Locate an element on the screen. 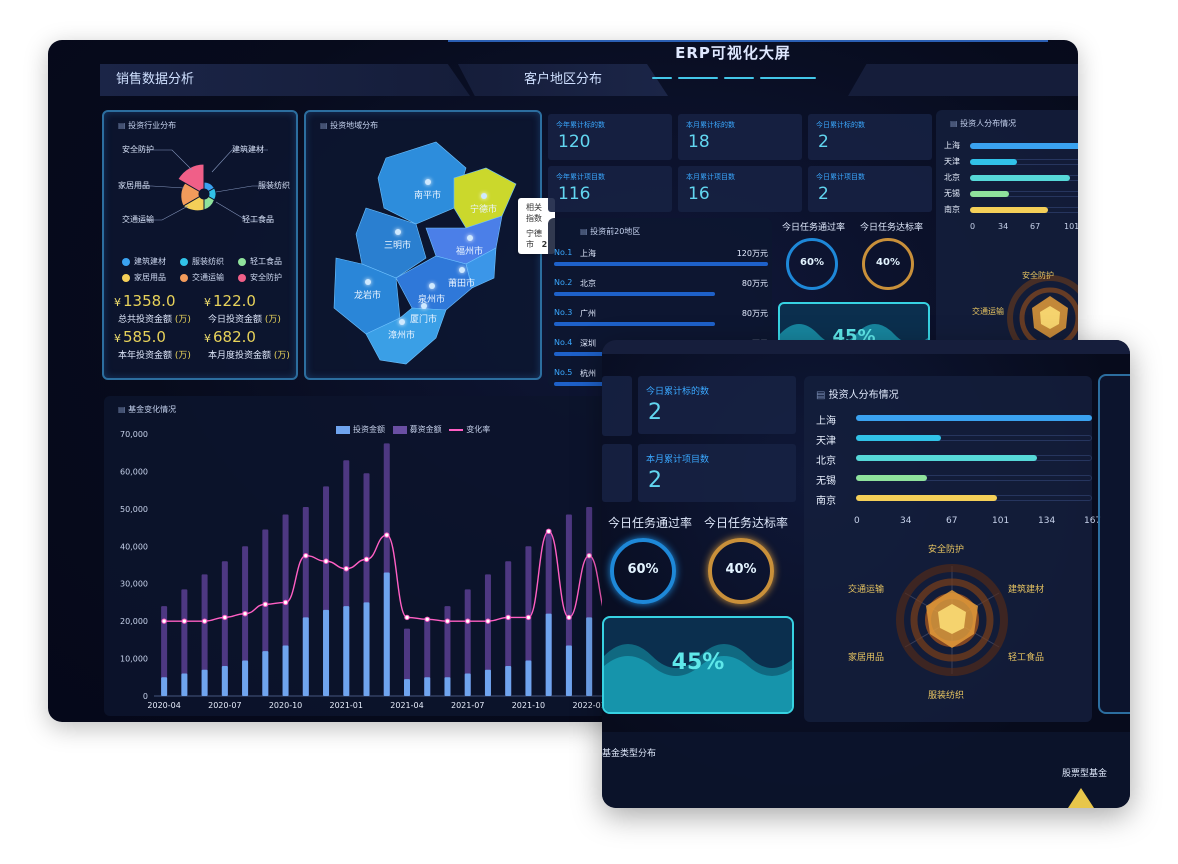  panel-title: 基金变化情况 is located at coordinates (147, 409).